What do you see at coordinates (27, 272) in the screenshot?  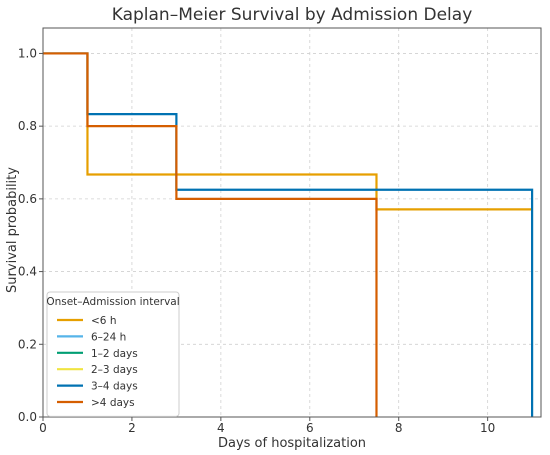 I see `y-tick-label: 0.4` at bounding box center [27, 272].